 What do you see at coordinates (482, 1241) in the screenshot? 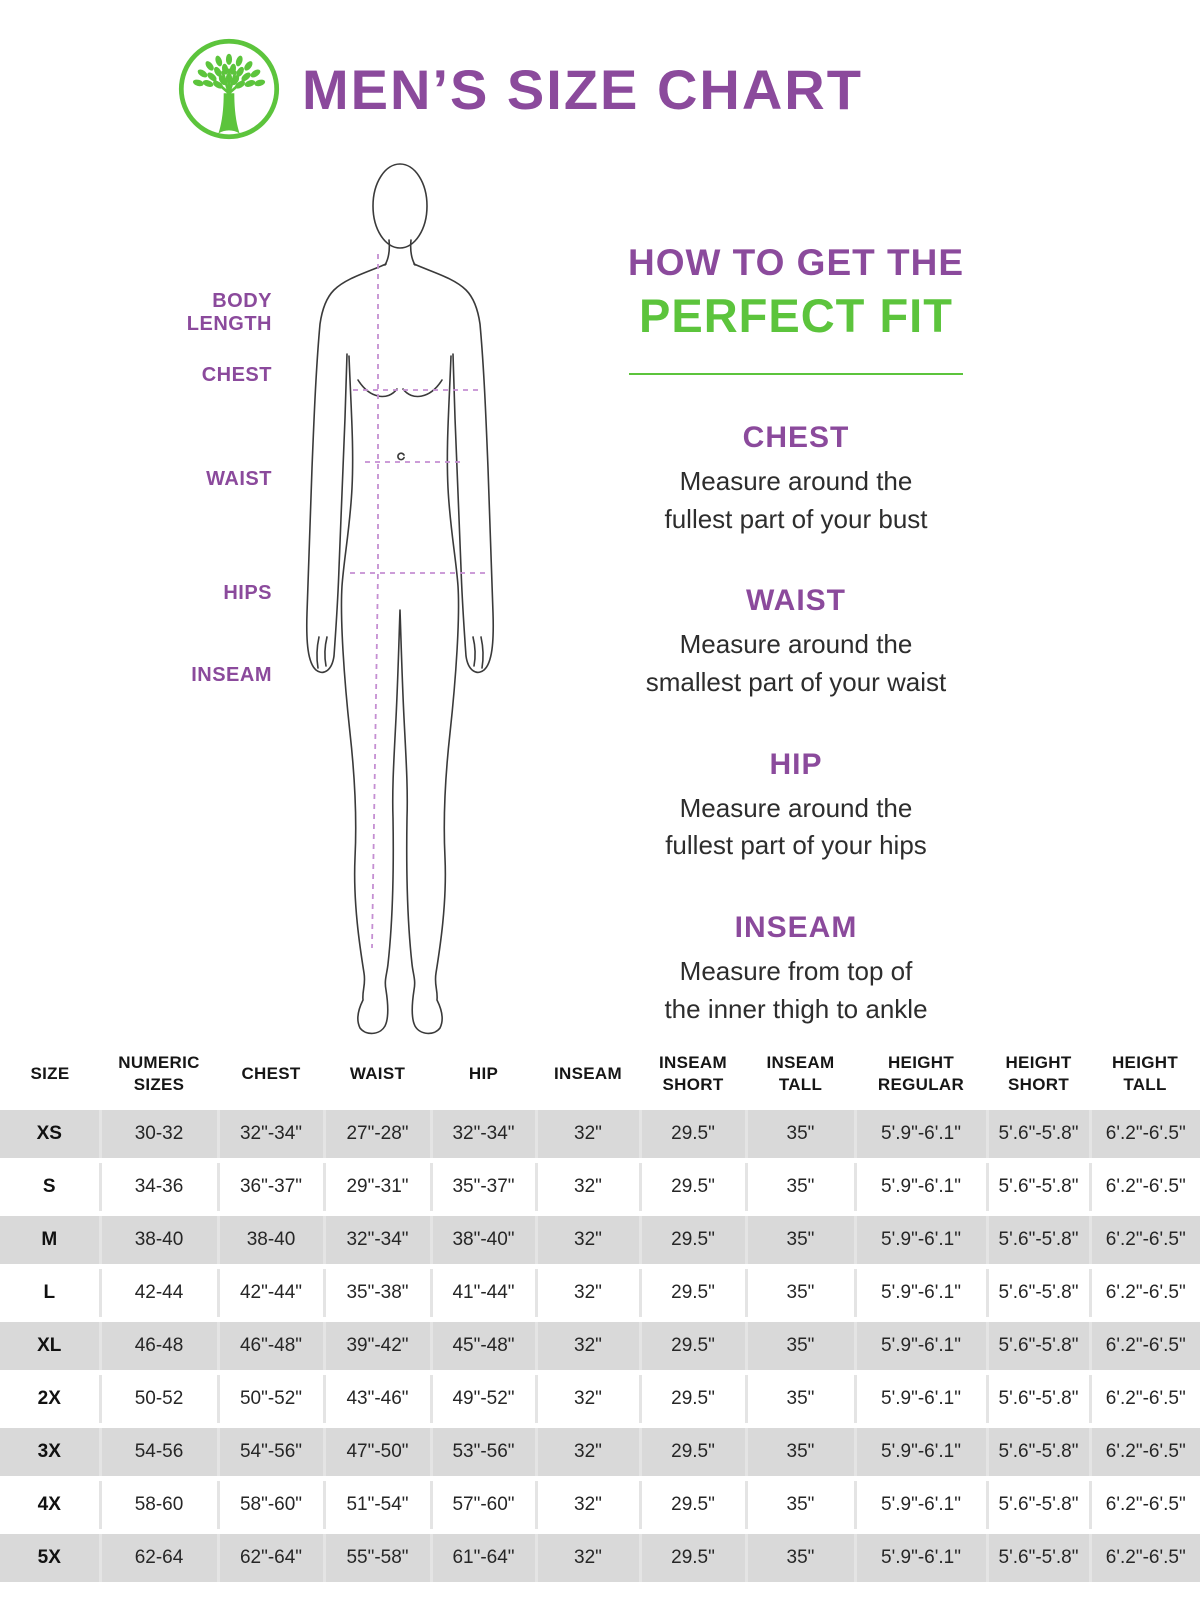
I see `table-cell: 38"-40"` at bounding box center [482, 1241].